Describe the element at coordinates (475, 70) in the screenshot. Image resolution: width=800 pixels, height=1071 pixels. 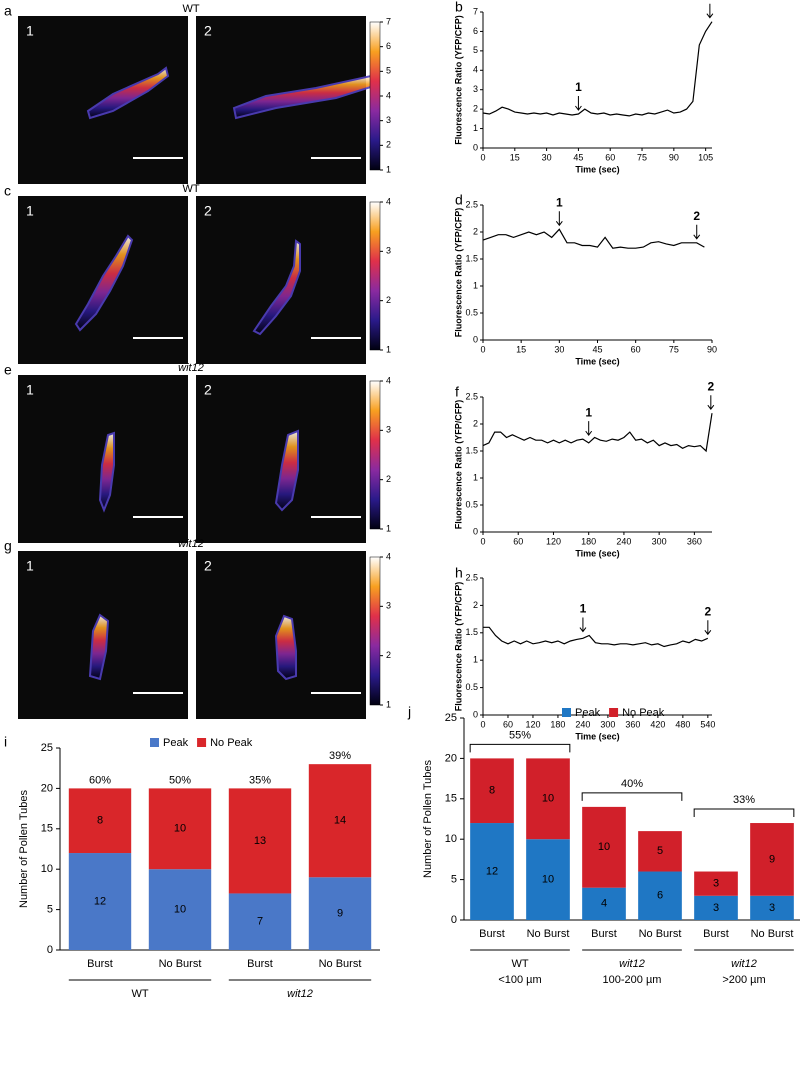
I see `y-tick-label: 4` at that location.